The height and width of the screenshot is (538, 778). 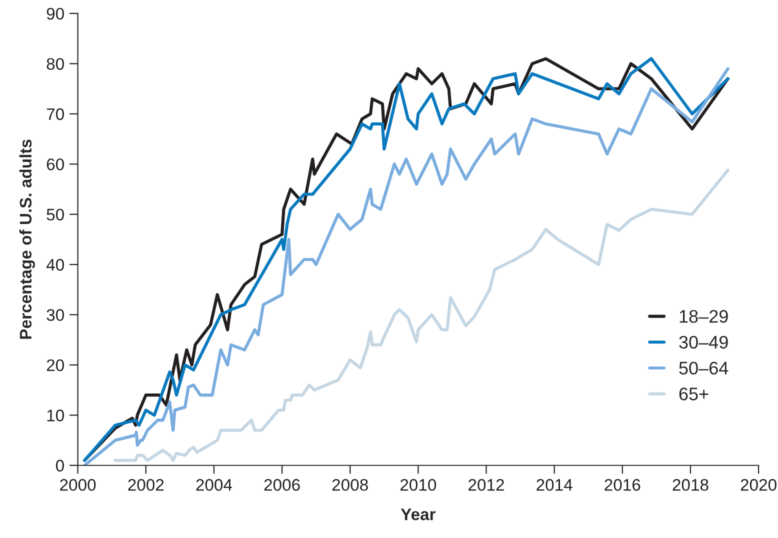 I want to click on y-axis-title: Percentage of U.S. adults, so click(x=27, y=239).